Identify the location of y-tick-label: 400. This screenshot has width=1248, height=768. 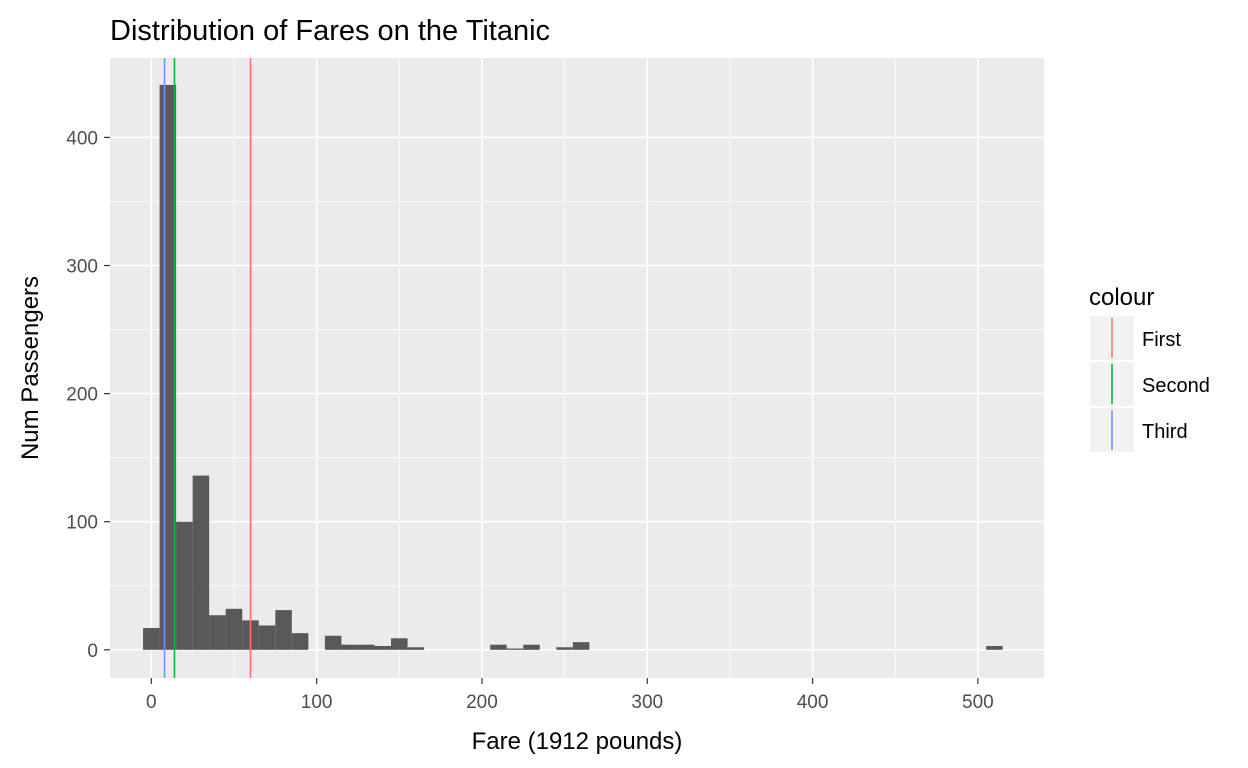
(82, 138).